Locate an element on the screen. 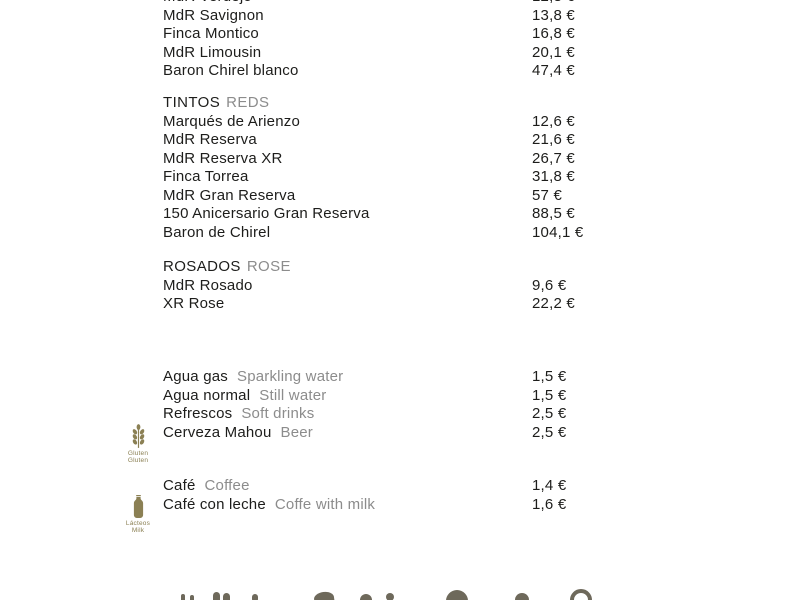 The width and height of the screenshot is (800, 600). item-price: 22,2 € is located at coordinates (553, 303).